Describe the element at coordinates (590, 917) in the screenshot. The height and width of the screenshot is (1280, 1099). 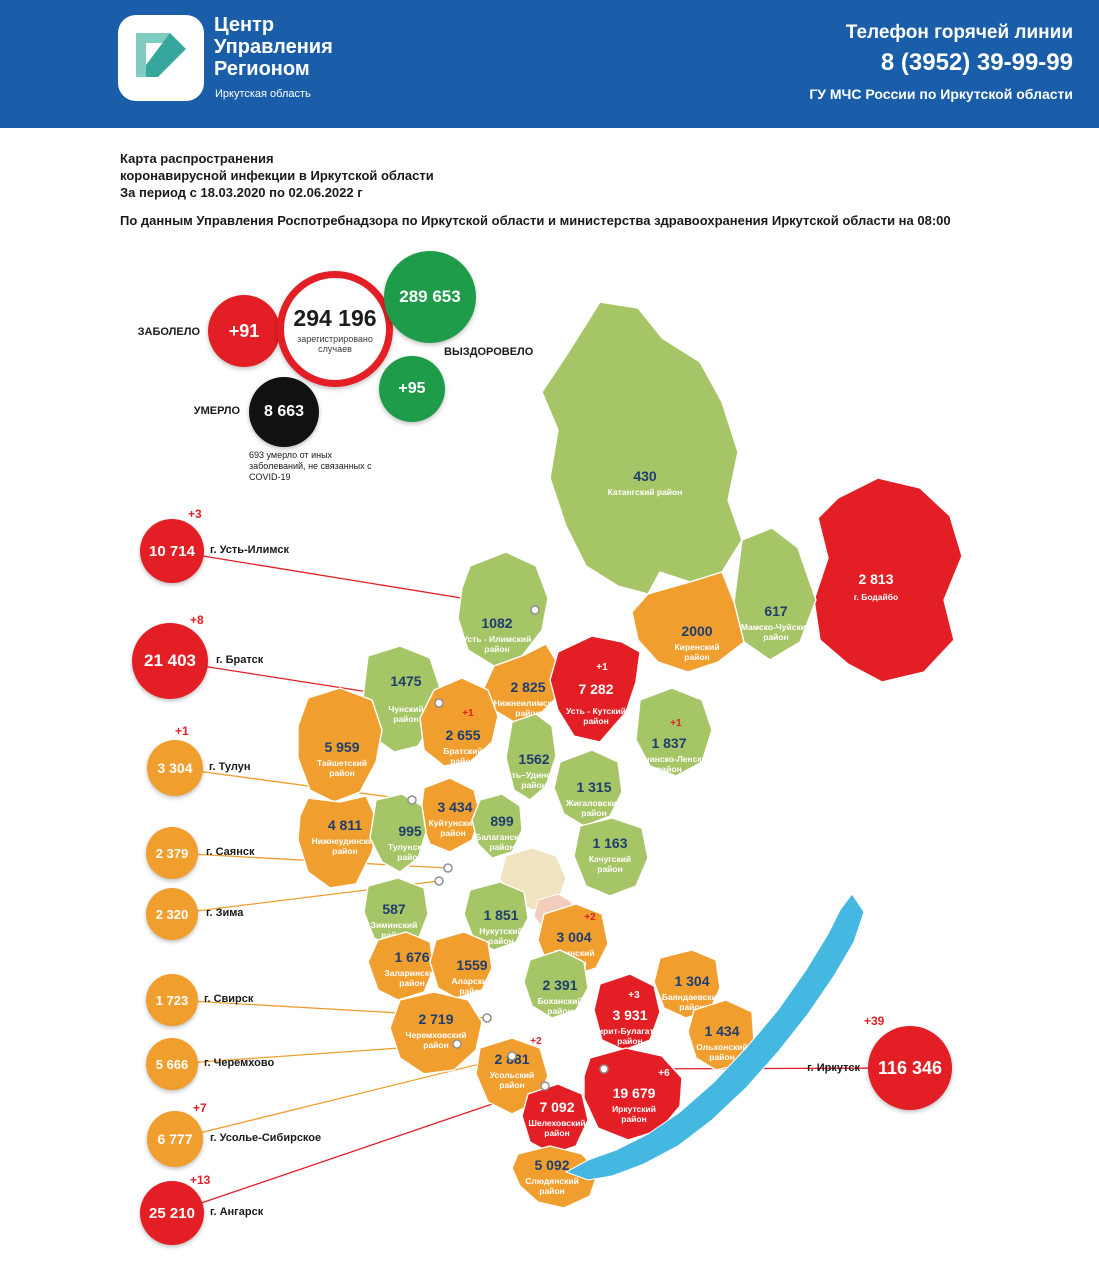
I see `region-delta: +2` at that location.